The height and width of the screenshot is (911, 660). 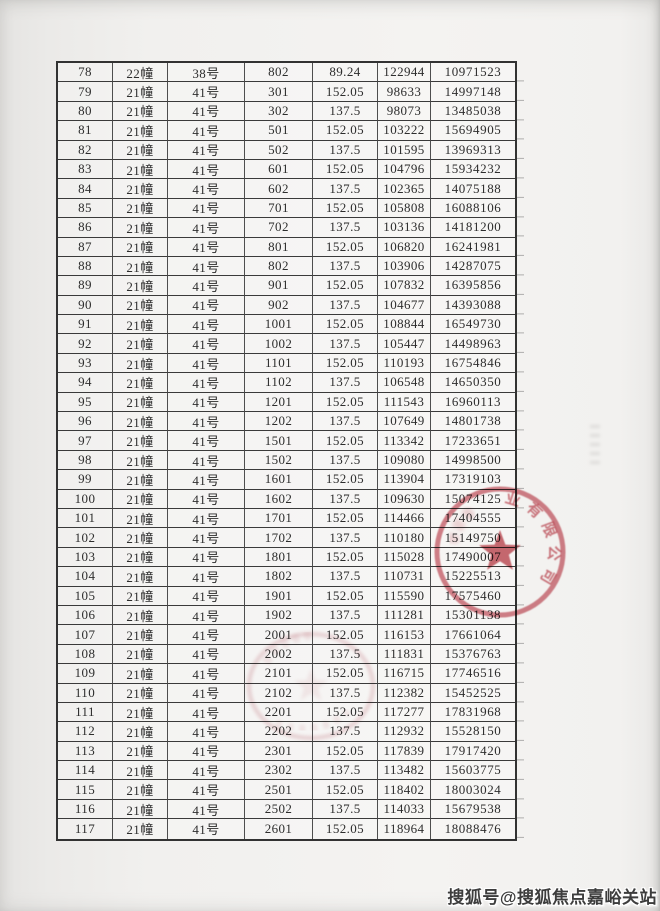 What do you see at coordinates (206, 441) in the screenshot?
I see `table-cell-r97-c2: 41号` at bounding box center [206, 441].